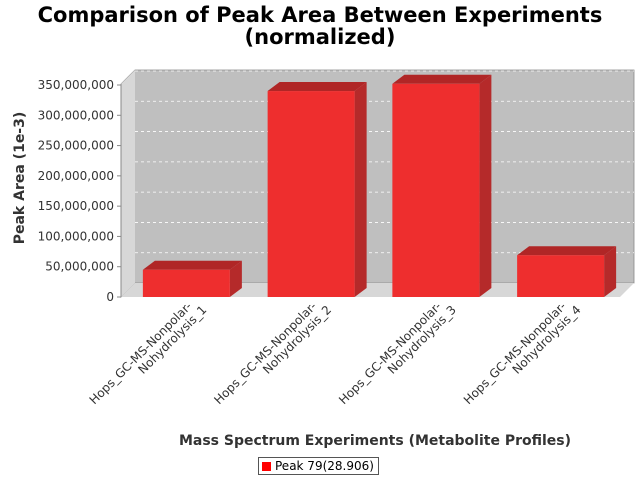 Image resolution: width=640 pixels, height=480 pixels. What do you see at coordinates (76, 176) in the screenshot?
I see `y-tick-label: 200,000,000` at bounding box center [76, 176].